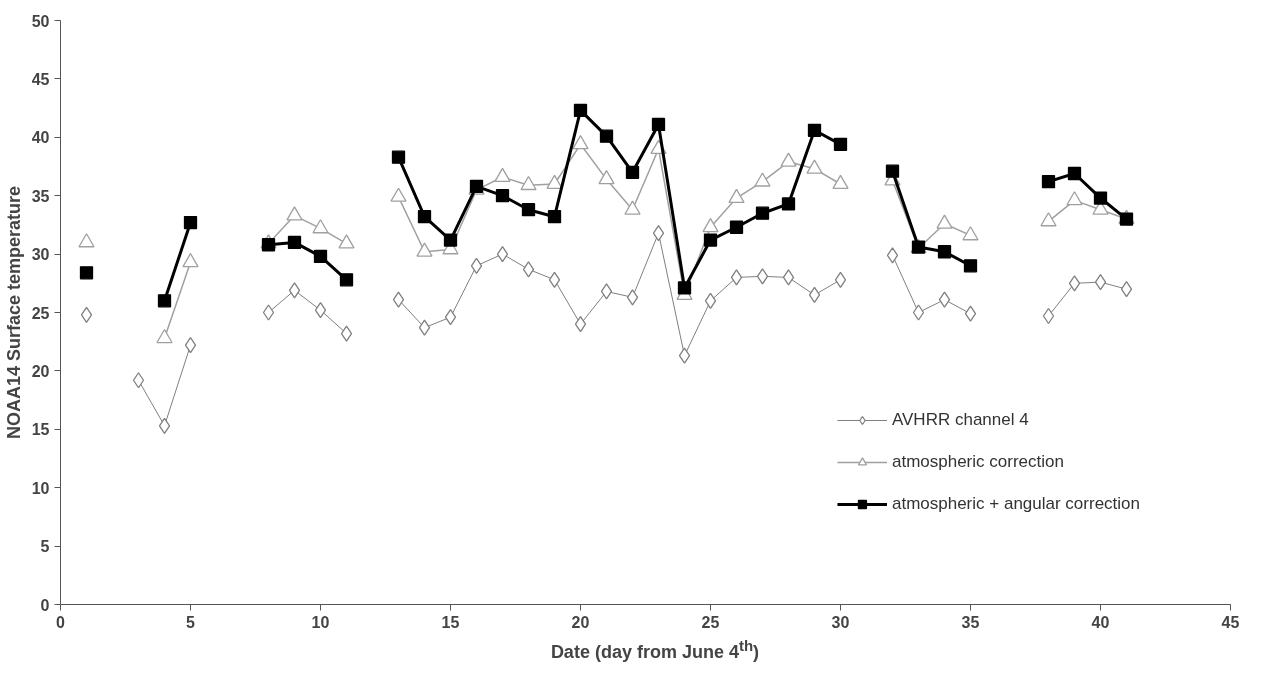 The height and width of the screenshot is (675, 1272). I want to click on y-tick-label: 30, so click(40, 255).